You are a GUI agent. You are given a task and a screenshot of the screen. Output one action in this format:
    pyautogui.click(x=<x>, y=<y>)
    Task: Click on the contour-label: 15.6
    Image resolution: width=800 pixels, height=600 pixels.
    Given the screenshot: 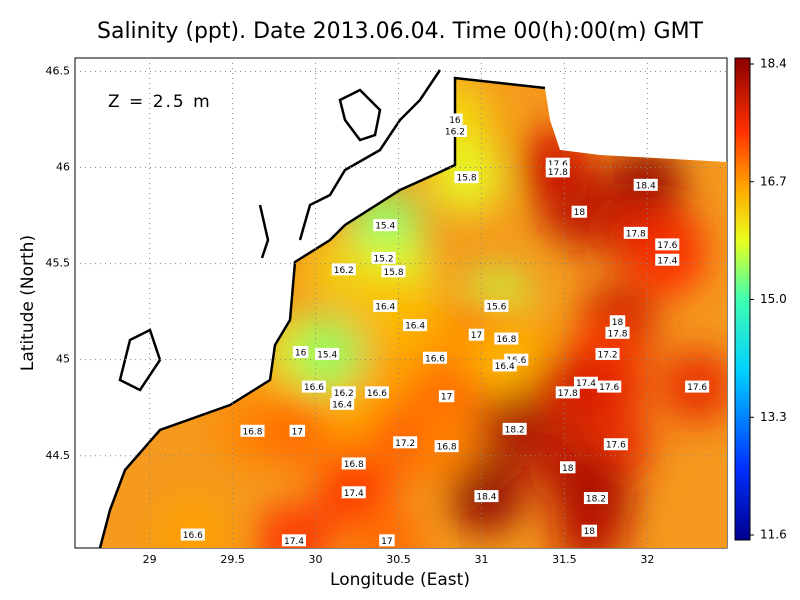 What is the action you would take?
    pyautogui.click(x=496, y=307)
    